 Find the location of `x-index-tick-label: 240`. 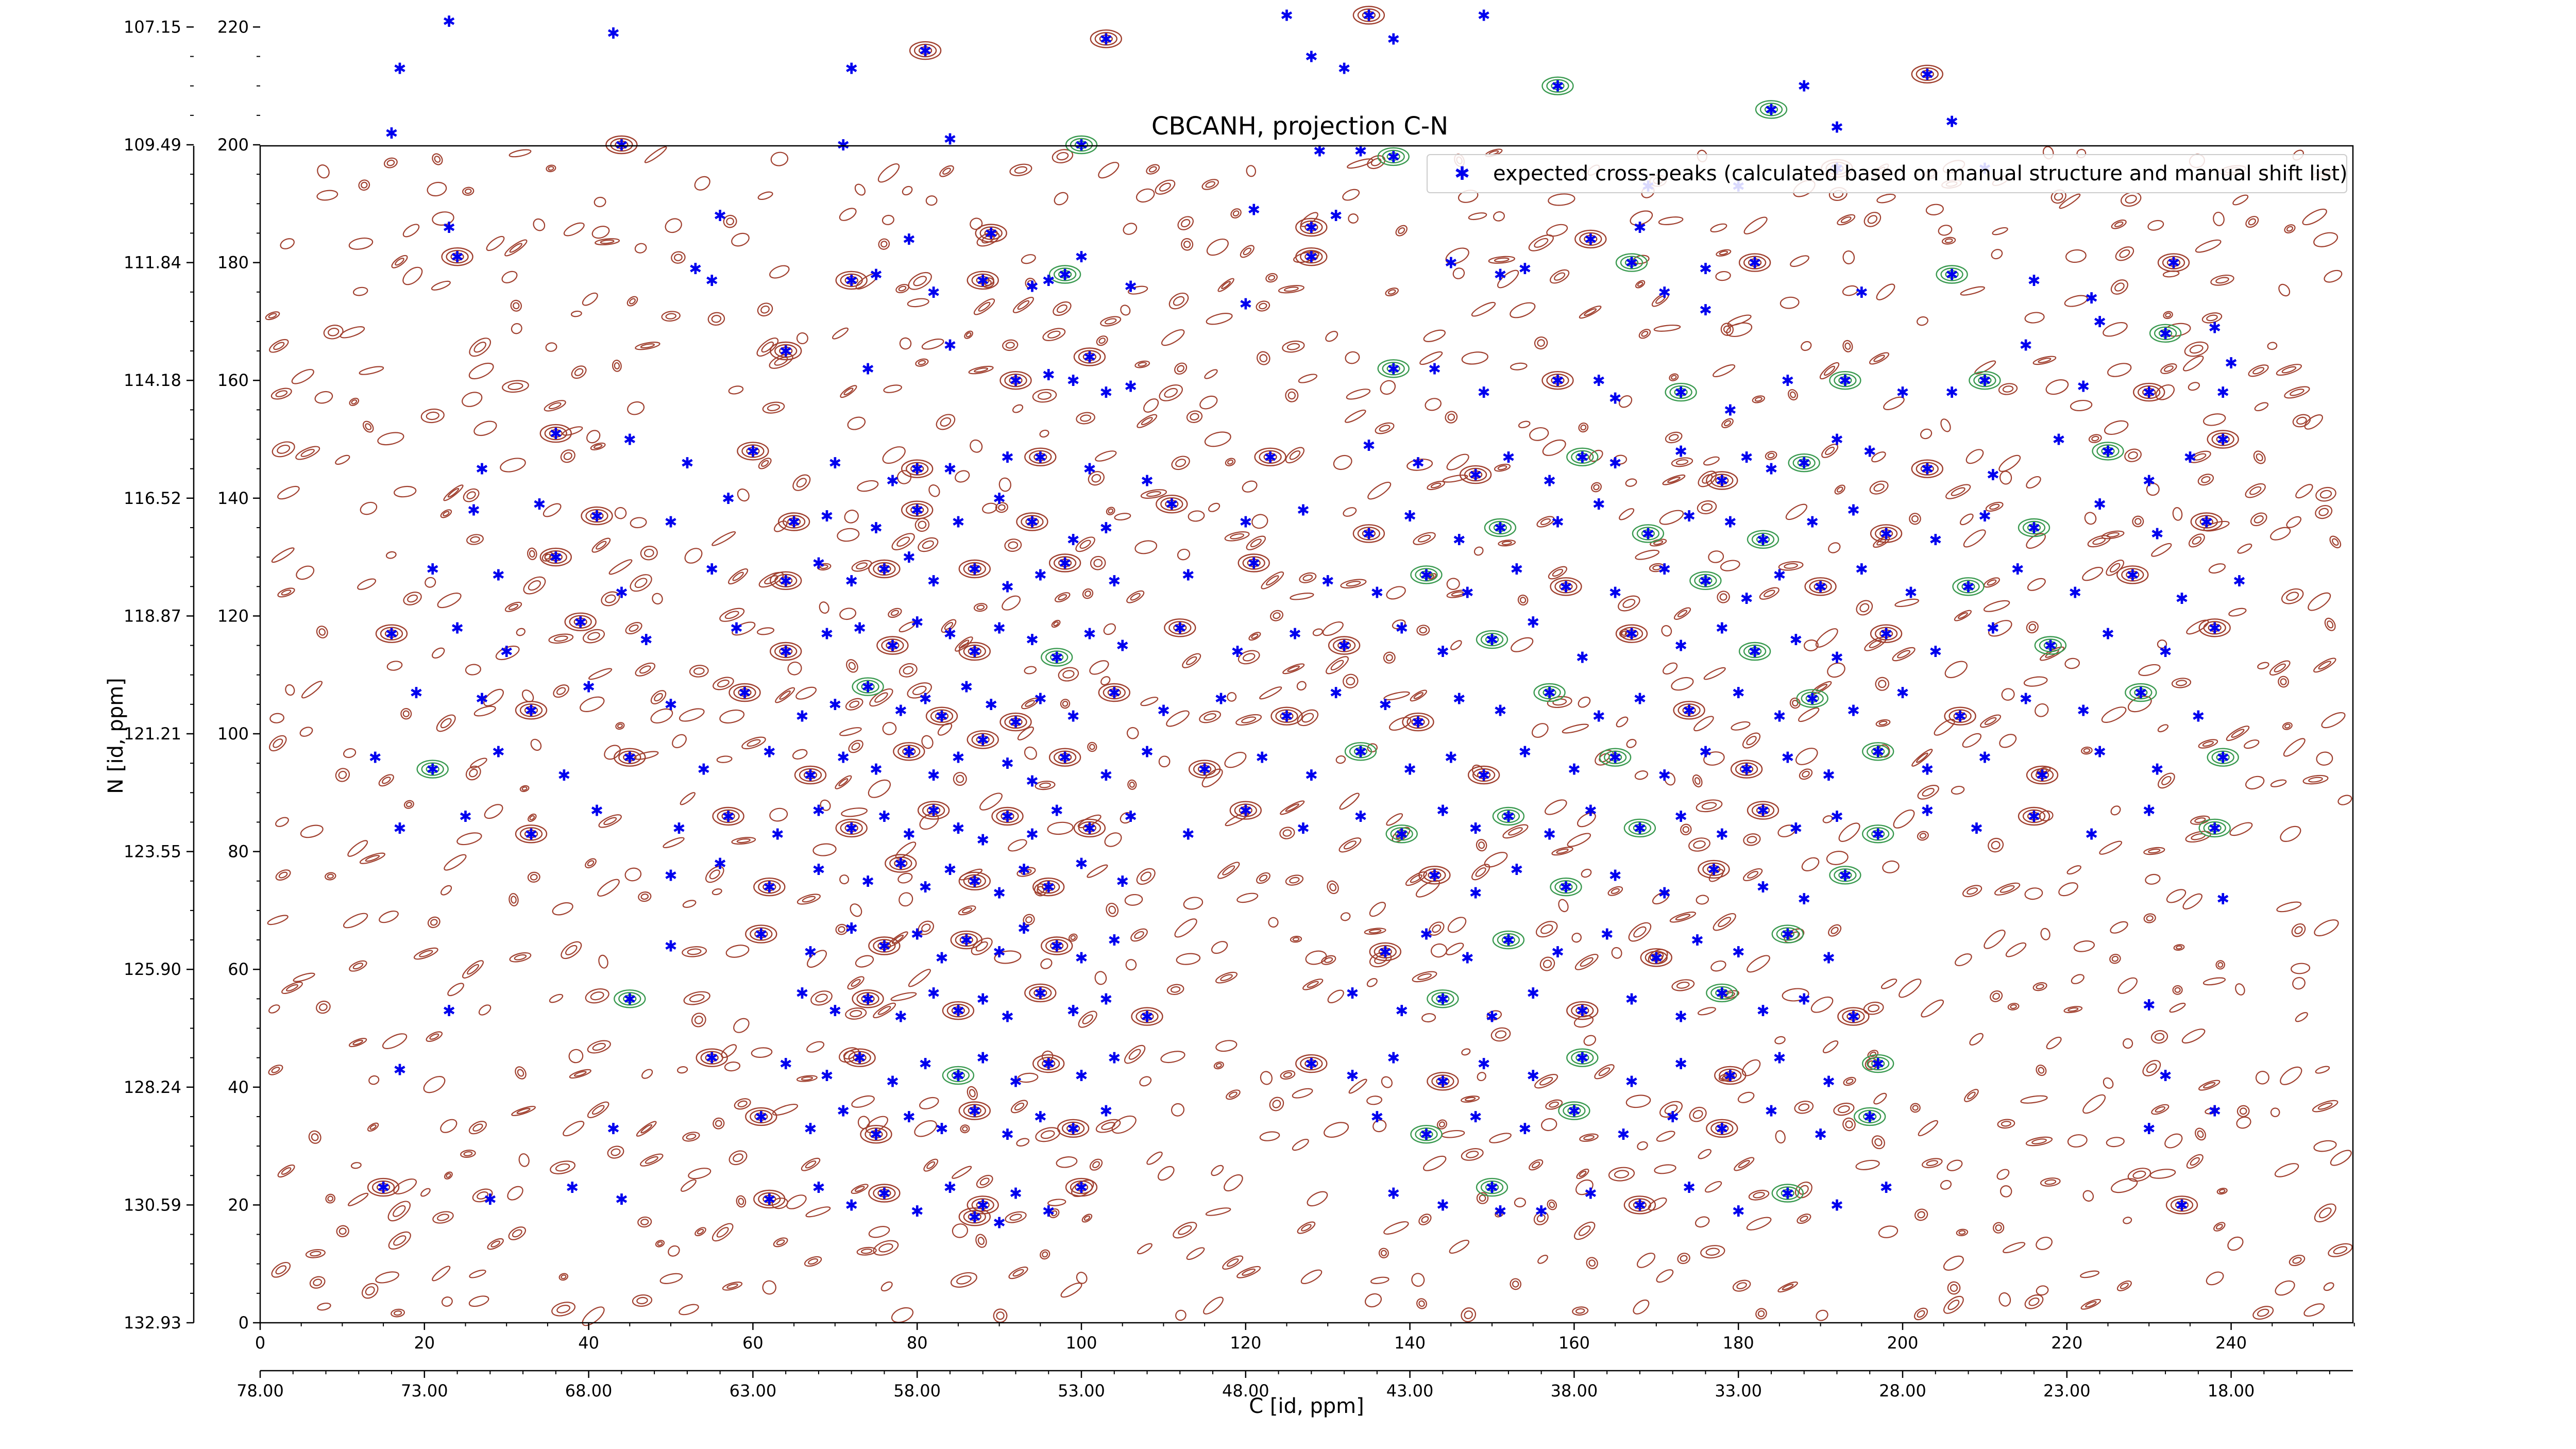

x-index-tick-label: 240 is located at coordinates (2231, 1343).